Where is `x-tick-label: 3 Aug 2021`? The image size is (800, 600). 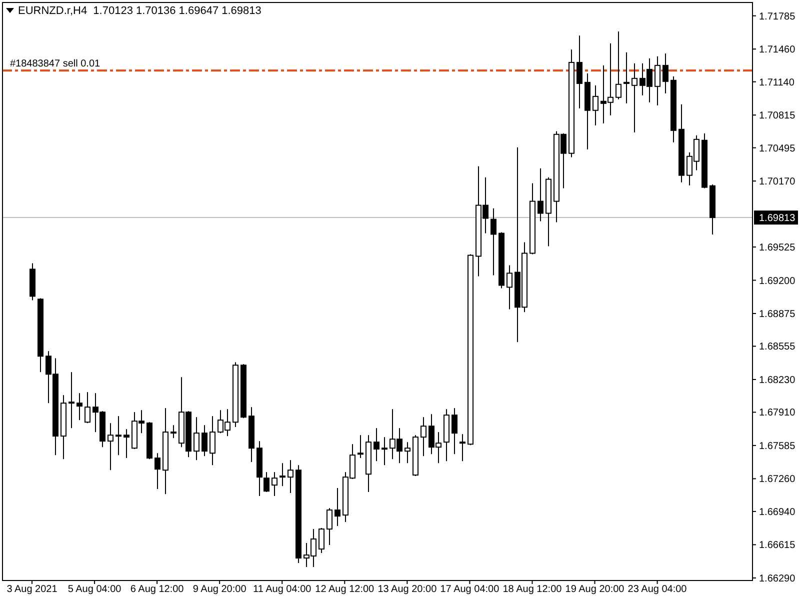 x-tick-label: 3 Aug 2021 is located at coordinates (32, 589).